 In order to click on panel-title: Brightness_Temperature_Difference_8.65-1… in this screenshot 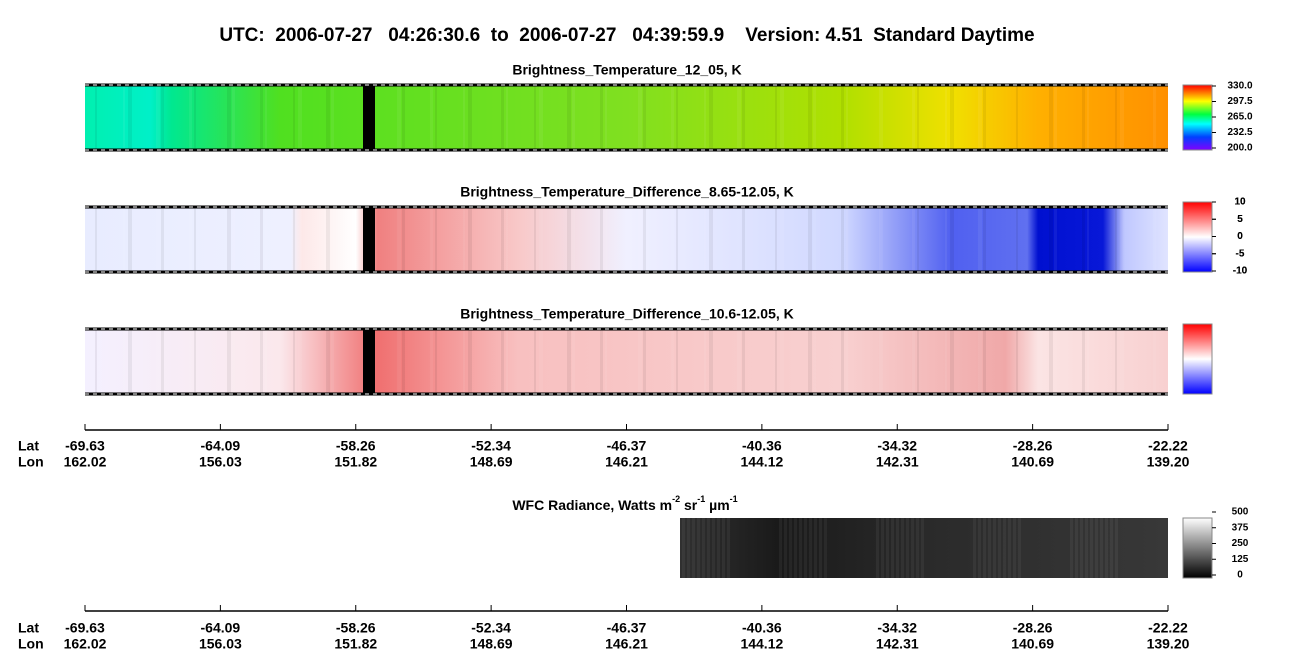, I will do `click(627, 192)`.